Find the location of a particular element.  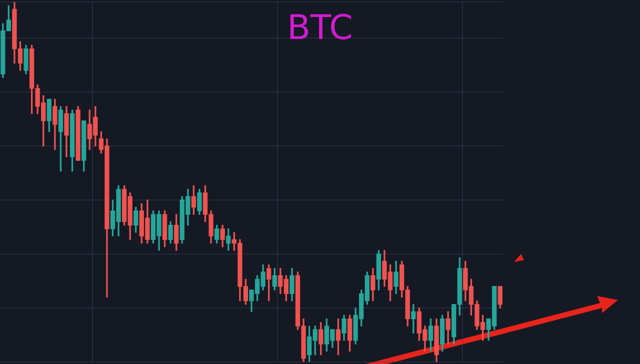

chart-title: BTC is located at coordinates (320, 28).